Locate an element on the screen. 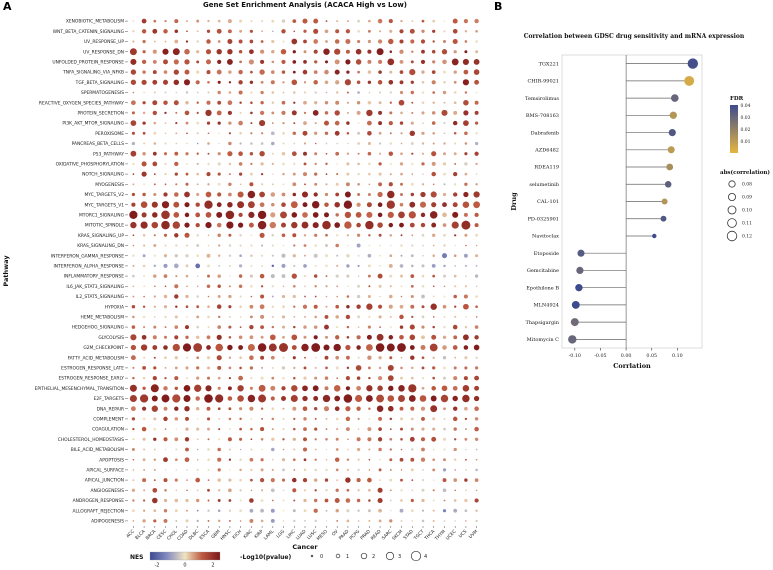  drug-label: CHIR-99021 is located at coordinates (543, 82).